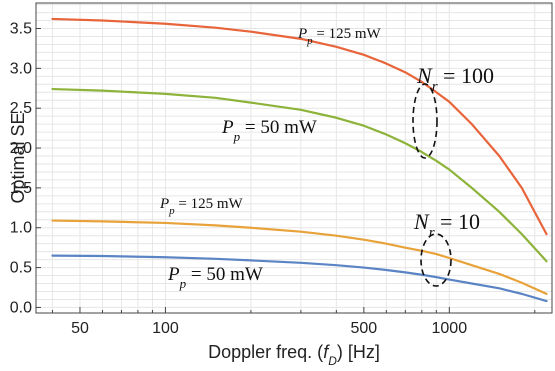  What do you see at coordinates (80, 328) in the screenshot?
I see `x-tick-label: 50` at bounding box center [80, 328].